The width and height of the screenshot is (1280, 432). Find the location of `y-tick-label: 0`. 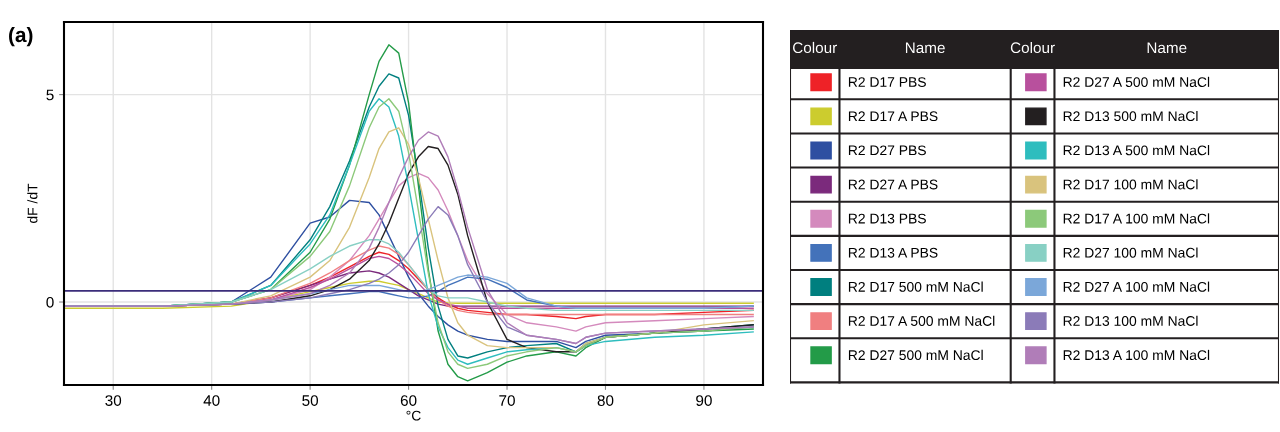

y-tick-label: 0 is located at coordinates (50, 302).